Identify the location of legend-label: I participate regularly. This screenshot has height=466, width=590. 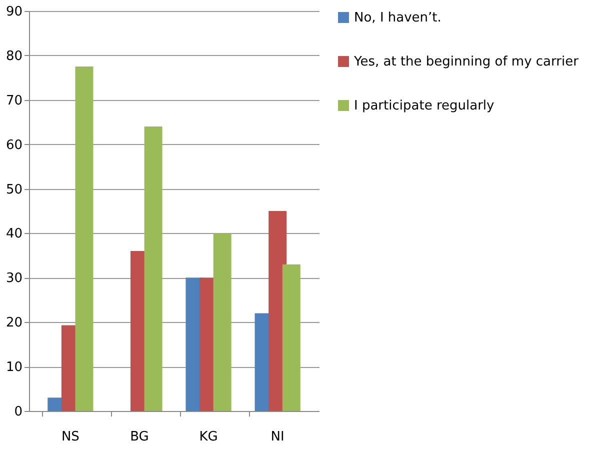
(424, 106).